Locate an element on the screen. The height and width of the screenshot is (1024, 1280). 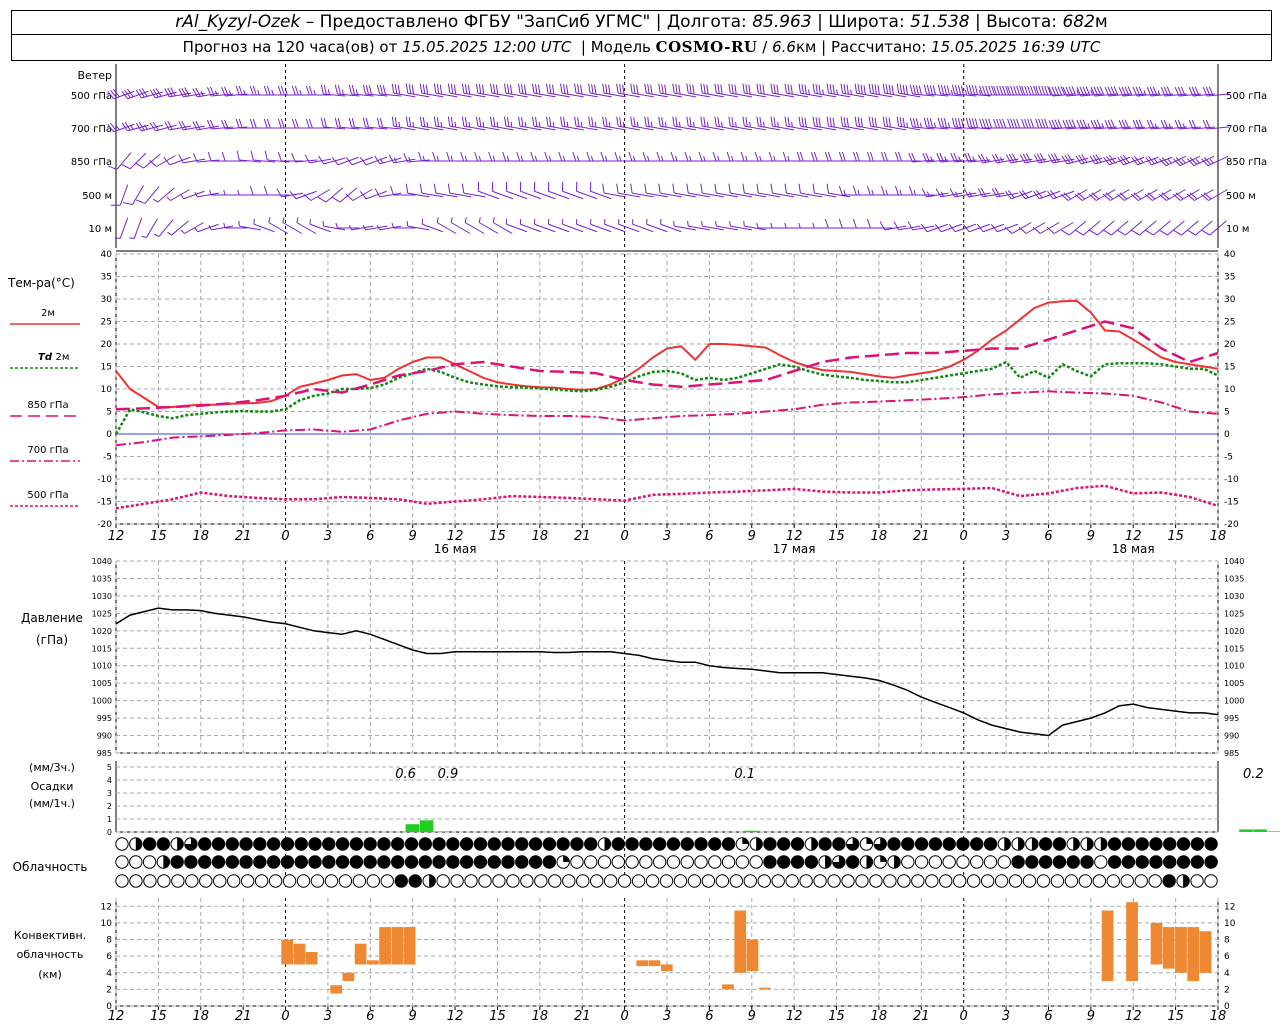
model-label: Модель is located at coordinates (620, 47).